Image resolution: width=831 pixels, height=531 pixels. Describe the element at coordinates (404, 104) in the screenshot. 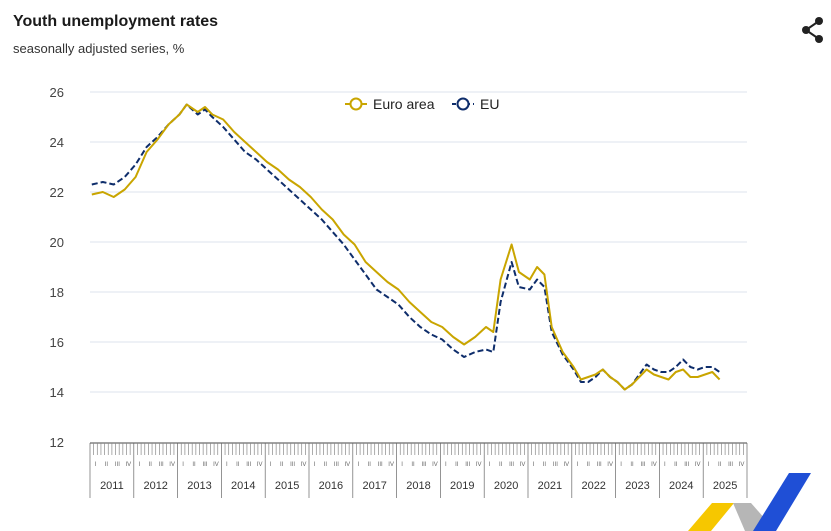

I see `legend-label-euro-area: Euro area` at that location.